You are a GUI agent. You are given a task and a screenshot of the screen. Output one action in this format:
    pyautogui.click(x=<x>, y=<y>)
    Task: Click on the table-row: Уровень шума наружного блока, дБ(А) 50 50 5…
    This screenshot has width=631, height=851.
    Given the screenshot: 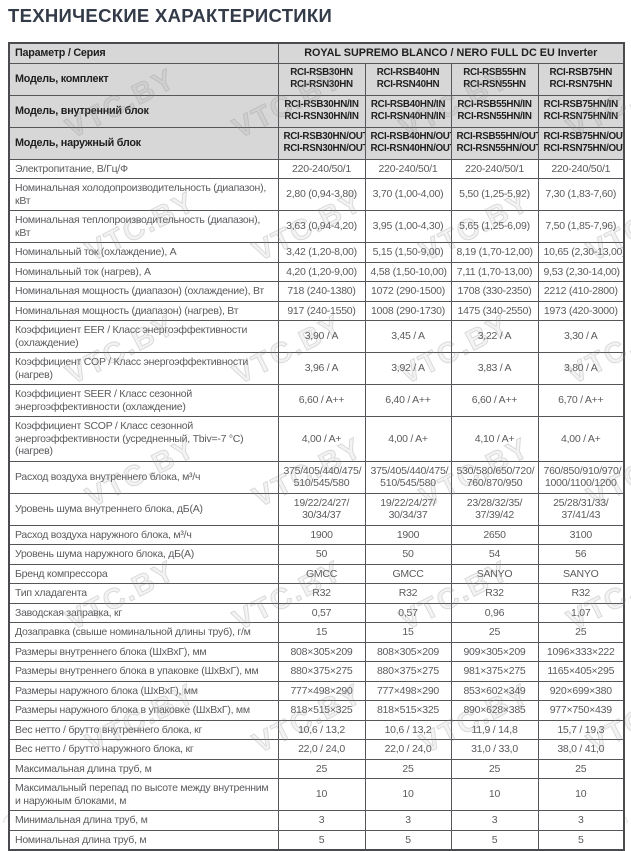 What is the action you would take?
    pyautogui.click(x=316, y=554)
    